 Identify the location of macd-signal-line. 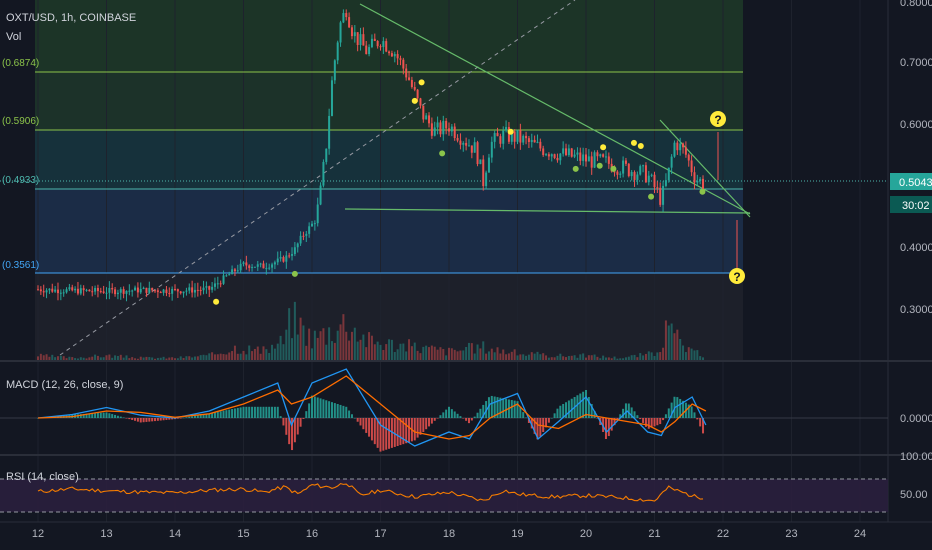
(372, 407).